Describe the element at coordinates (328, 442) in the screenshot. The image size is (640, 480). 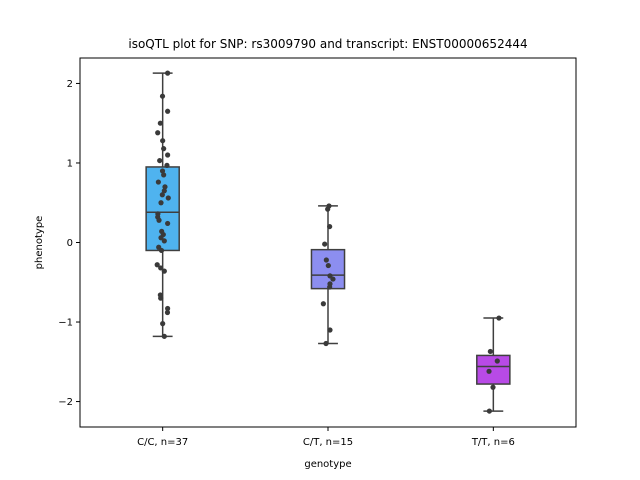
I see `x-tick-label: C/T, n=15` at that location.